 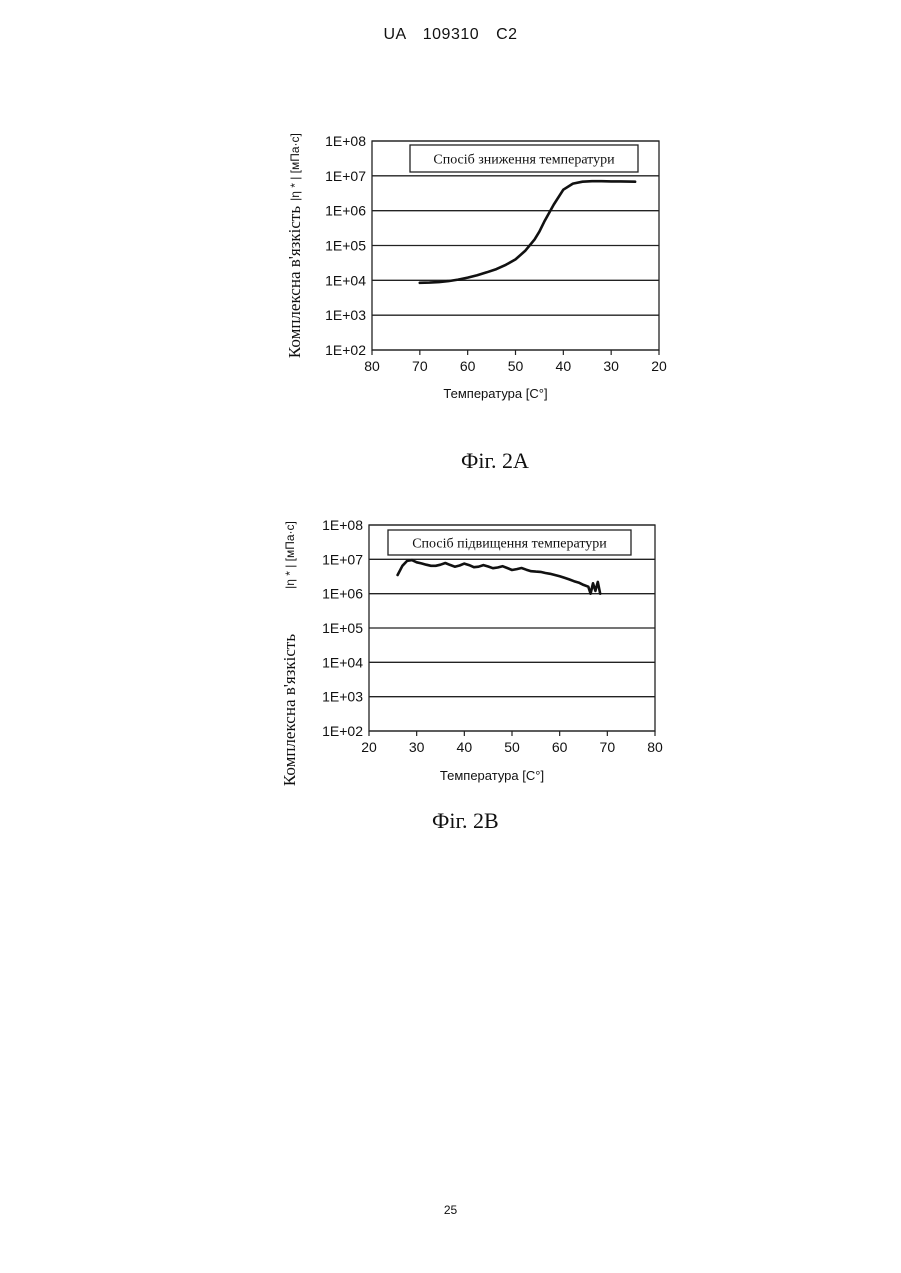 I want to click on y-tick-label: 1E+03, so click(x=342, y=697).